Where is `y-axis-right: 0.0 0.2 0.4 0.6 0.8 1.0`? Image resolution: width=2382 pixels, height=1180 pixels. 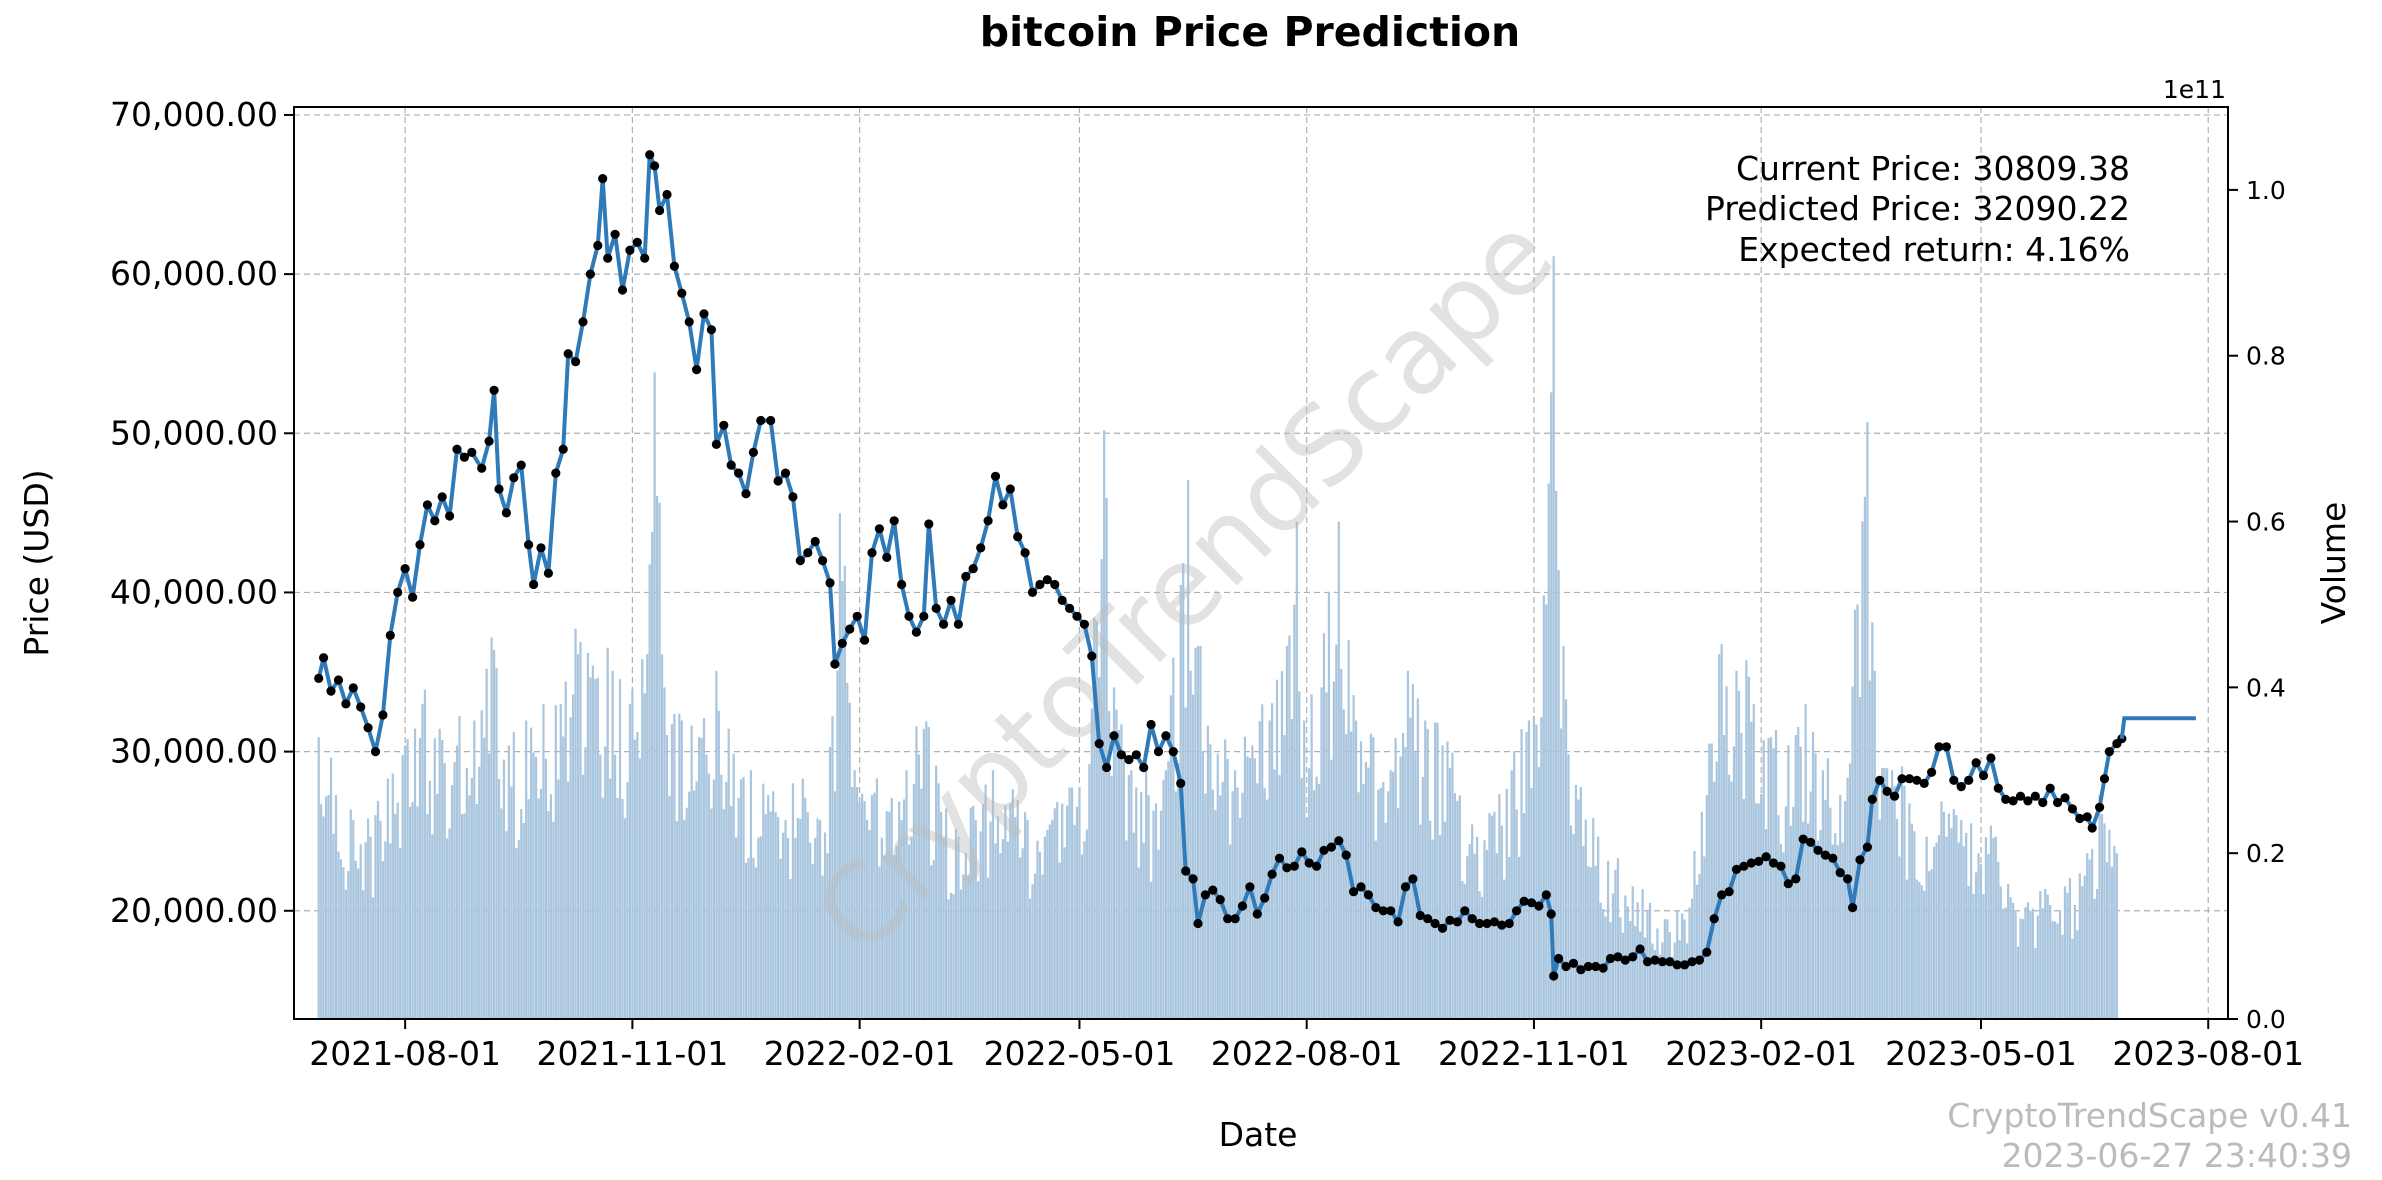 y-axis-right: 0.0 0.2 0.4 0.6 0.8 1.0 is located at coordinates (2257, 605).